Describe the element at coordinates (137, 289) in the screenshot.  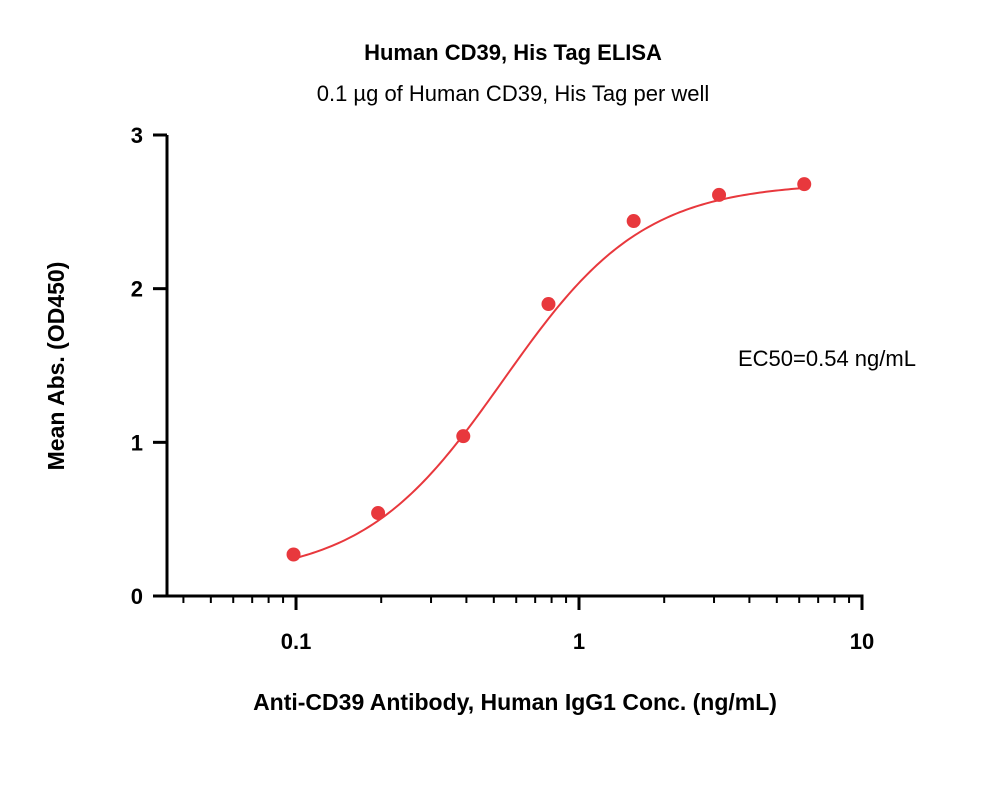
I see `y-tick-label: 2` at that location.